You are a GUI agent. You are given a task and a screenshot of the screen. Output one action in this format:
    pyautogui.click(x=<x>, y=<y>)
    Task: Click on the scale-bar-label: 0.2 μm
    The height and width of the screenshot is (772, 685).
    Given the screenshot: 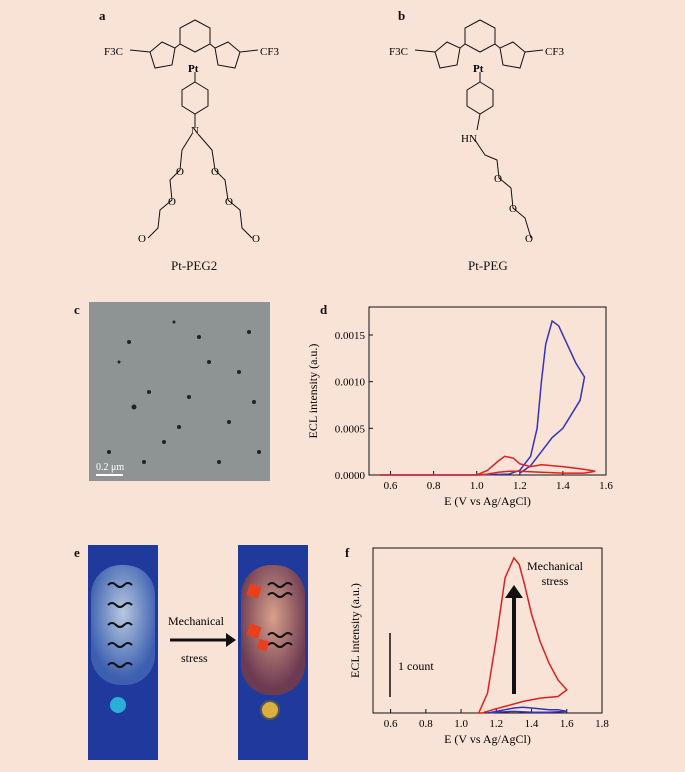 What is the action you would take?
    pyautogui.click(x=110, y=467)
    